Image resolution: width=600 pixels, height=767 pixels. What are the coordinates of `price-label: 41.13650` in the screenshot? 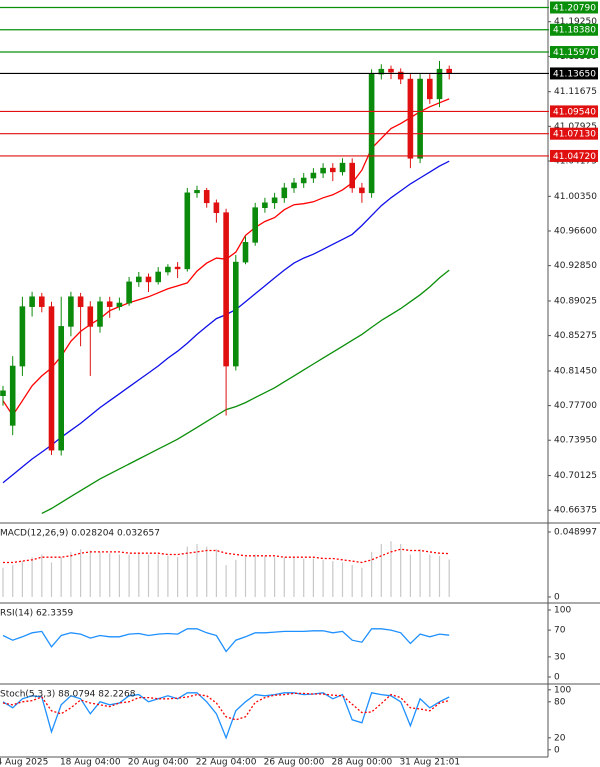 It's located at (574, 74).